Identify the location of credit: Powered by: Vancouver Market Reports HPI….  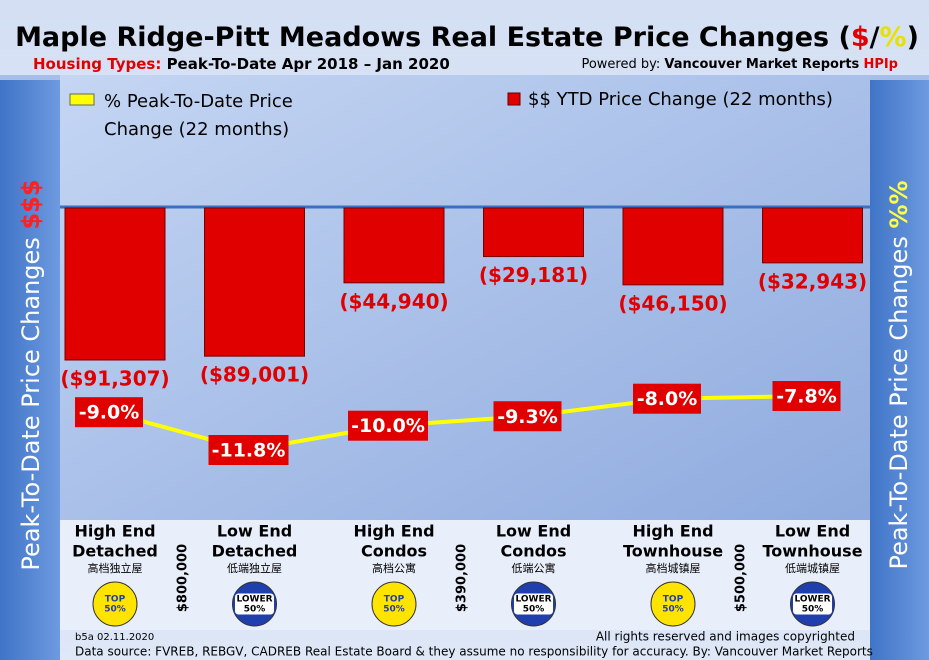
(739, 64).